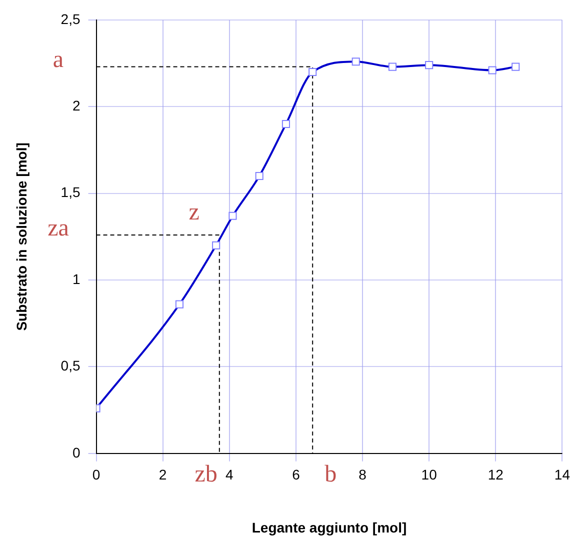 This screenshot has width=576, height=546. Describe the element at coordinates (59, 228) in the screenshot. I see `text: za` at that location.